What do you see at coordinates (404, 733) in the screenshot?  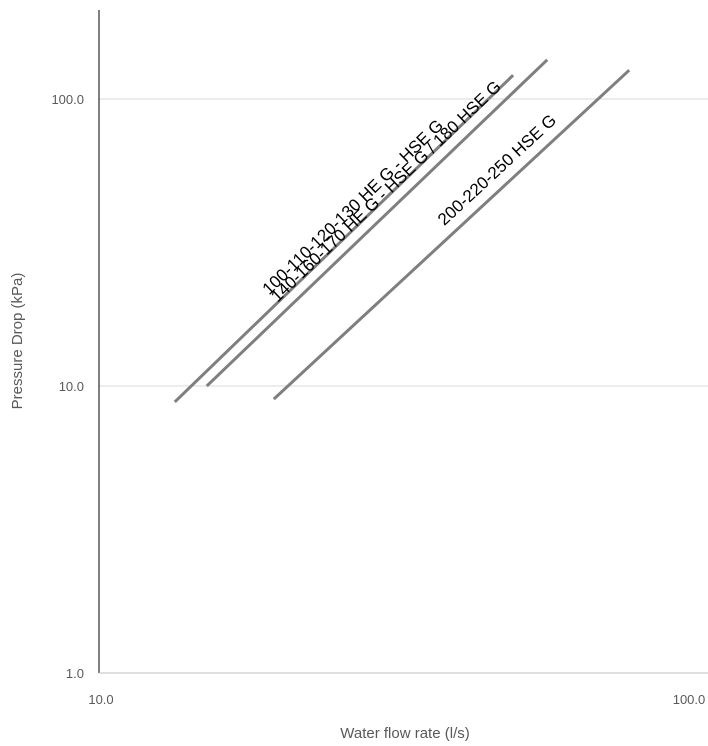 I see `x-axis-title: Water flow rate (l/s)` at bounding box center [404, 733].